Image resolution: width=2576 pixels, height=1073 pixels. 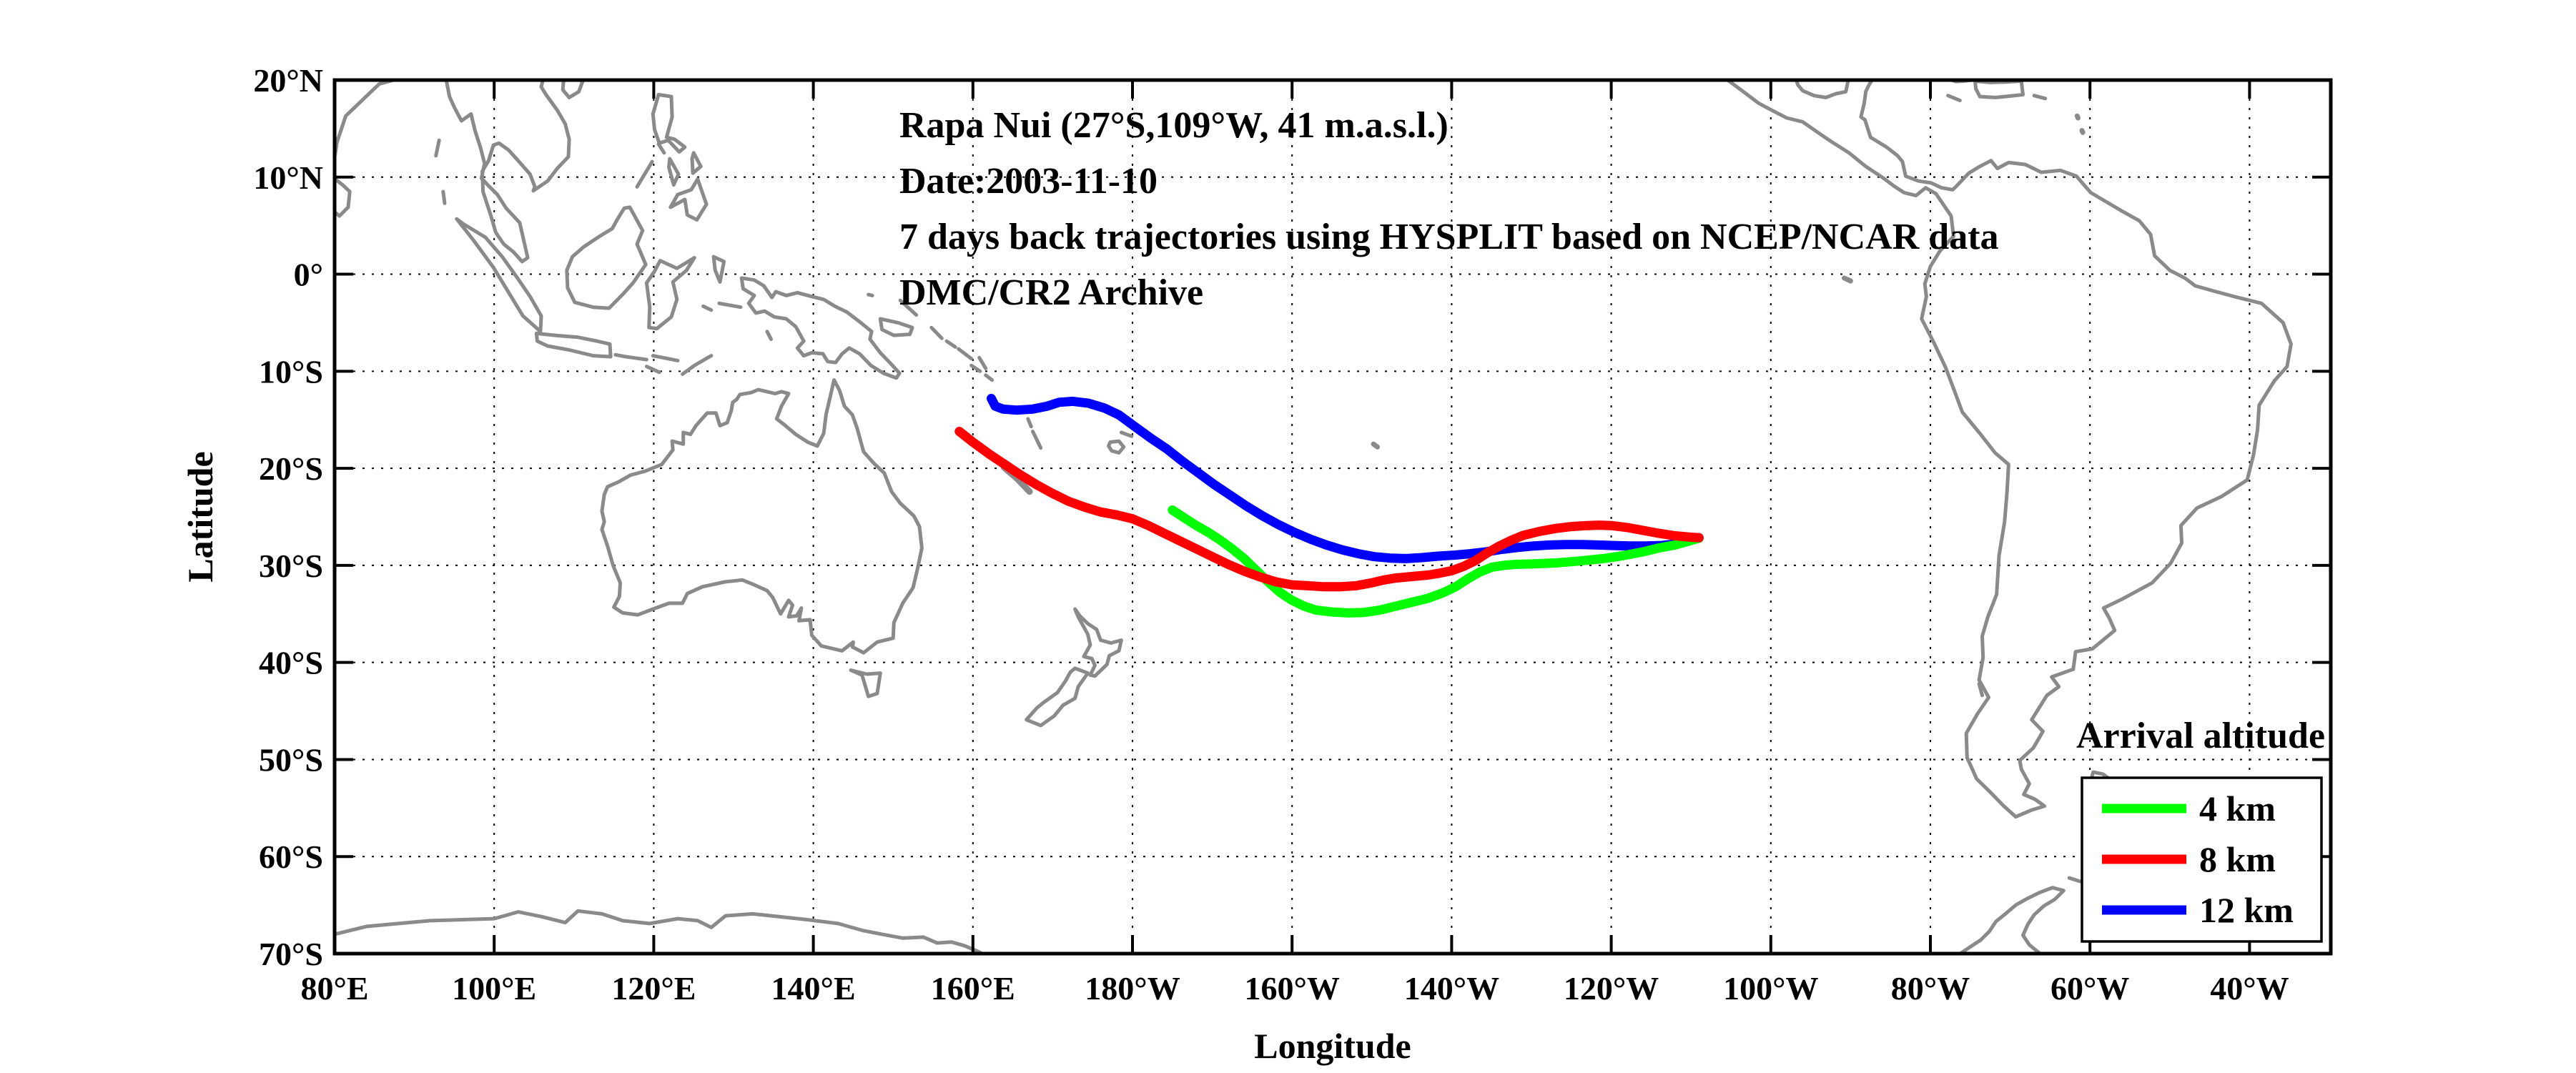 What do you see at coordinates (291, 857) in the screenshot?
I see `y-tick-label: 60°S` at bounding box center [291, 857].